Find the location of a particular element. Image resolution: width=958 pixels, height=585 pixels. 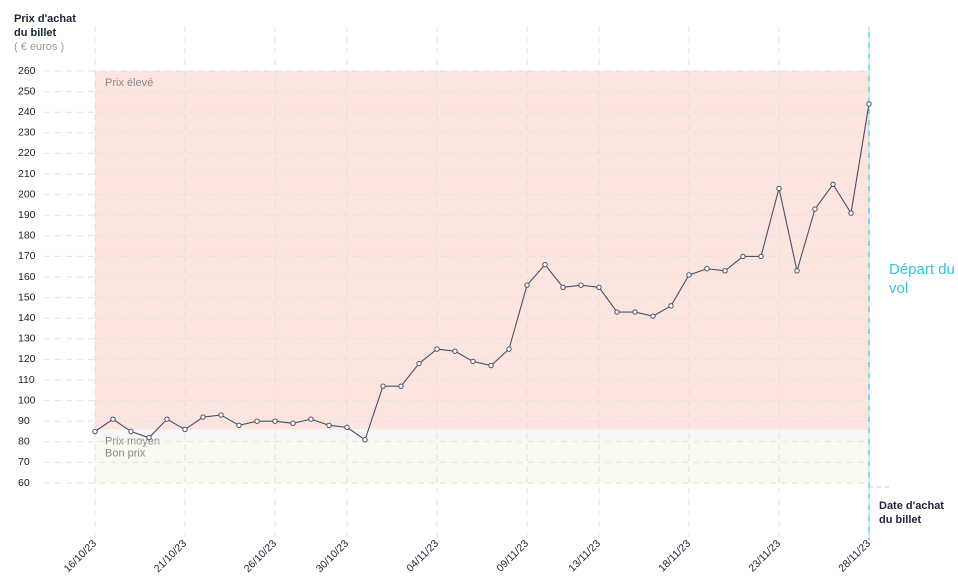

price-band is located at coordinates (482, 435).